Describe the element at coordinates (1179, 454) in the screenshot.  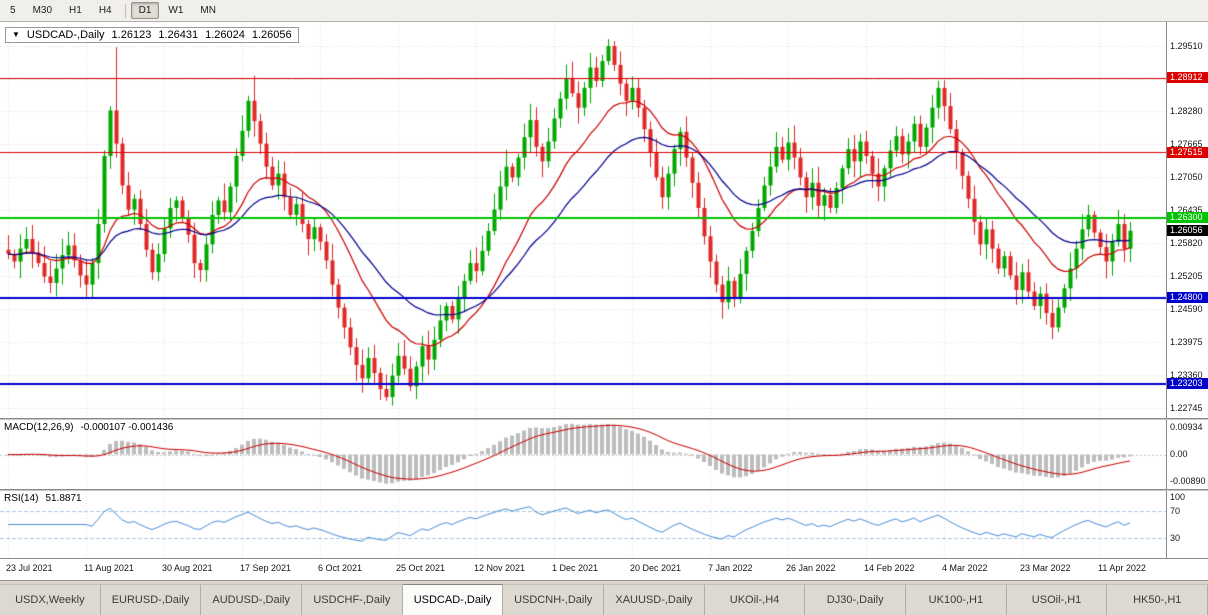
I see `macd-tick-zero: 0.00` at that location.